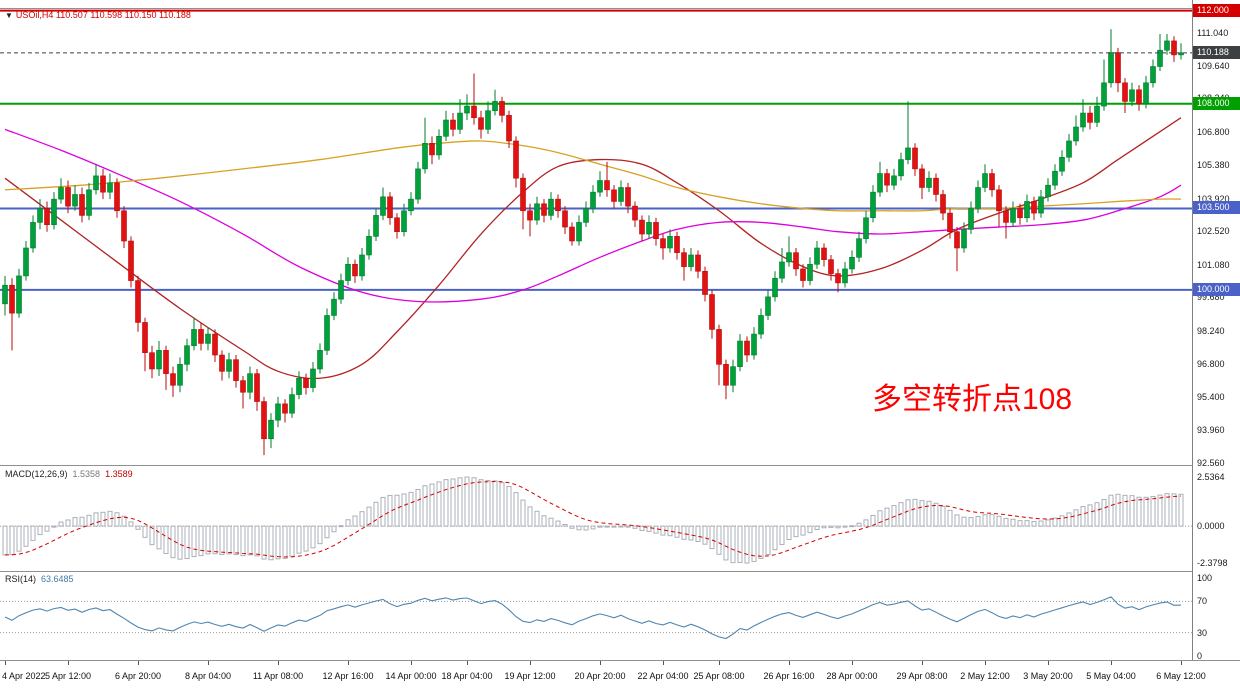 Image resolution: width=1240 pixels, height=698 pixels. I want to click on chart-annotation: 多空转折点108, so click(972, 399).